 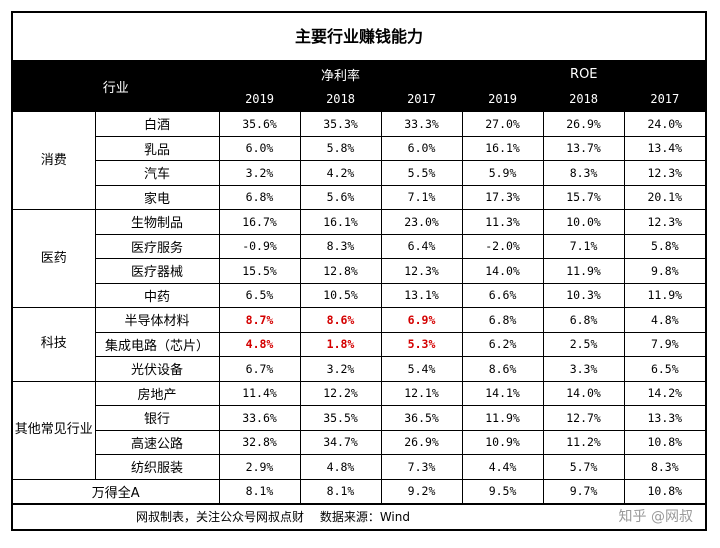 What do you see at coordinates (359, 173) in the screenshot?
I see `table-row: 汽车 3.2% 4.2% 5.5% 5.9% 8.3% 12.3%` at bounding box center [359, 173].